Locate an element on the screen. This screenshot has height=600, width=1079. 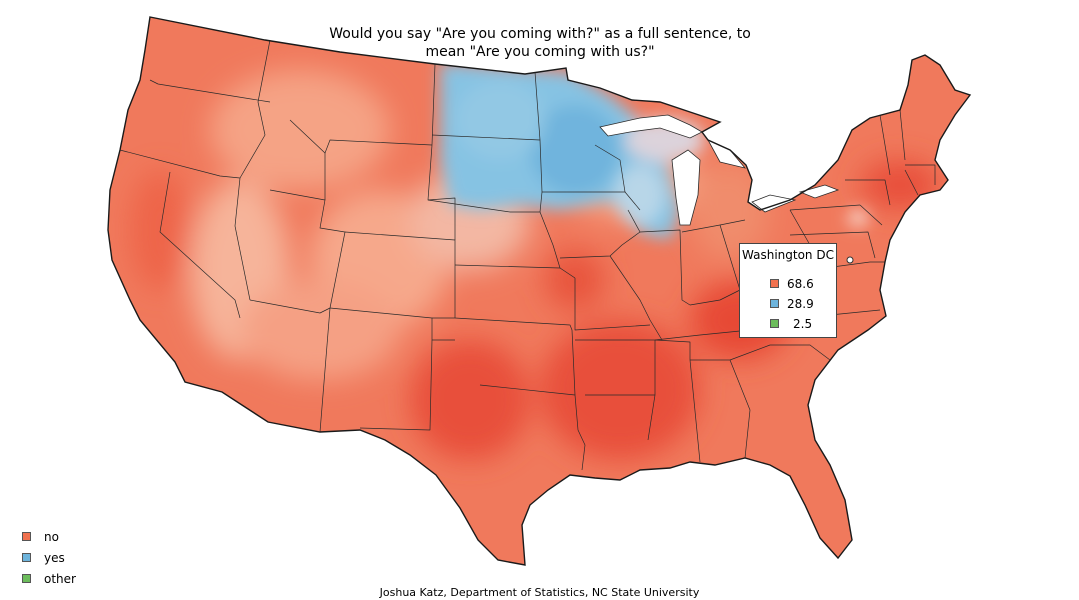
legend-item-yes: yes is located at coordinates (49, 561).